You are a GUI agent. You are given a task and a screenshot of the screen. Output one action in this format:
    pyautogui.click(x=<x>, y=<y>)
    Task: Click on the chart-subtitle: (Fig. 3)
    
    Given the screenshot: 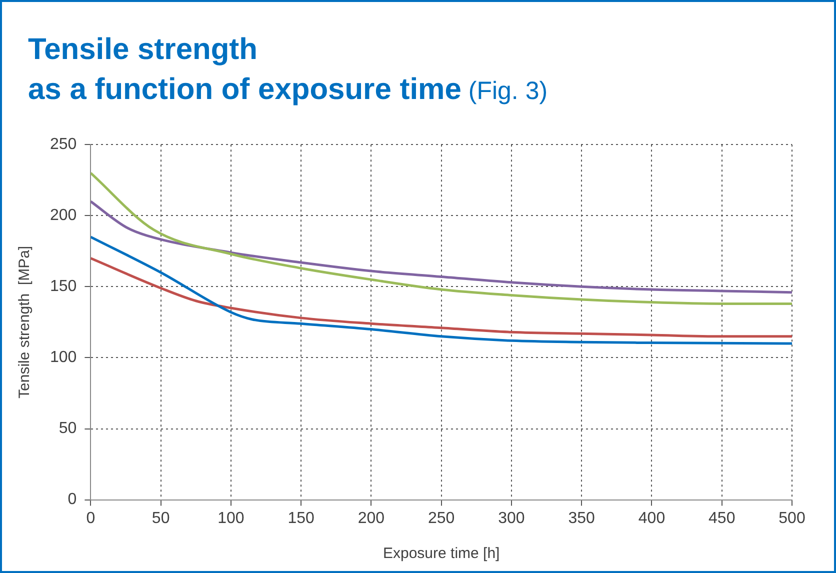 What is the action you would take?
    pyautogui.click(x=508, y=91)
    